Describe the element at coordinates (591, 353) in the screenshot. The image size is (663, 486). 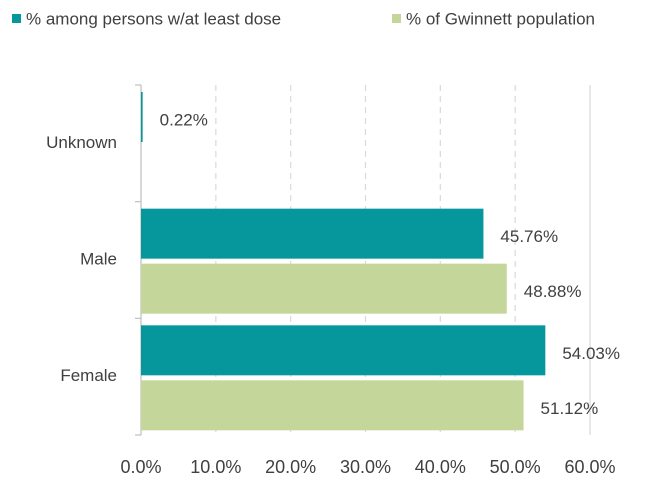
I see `value-label: 54.03%` at that location.